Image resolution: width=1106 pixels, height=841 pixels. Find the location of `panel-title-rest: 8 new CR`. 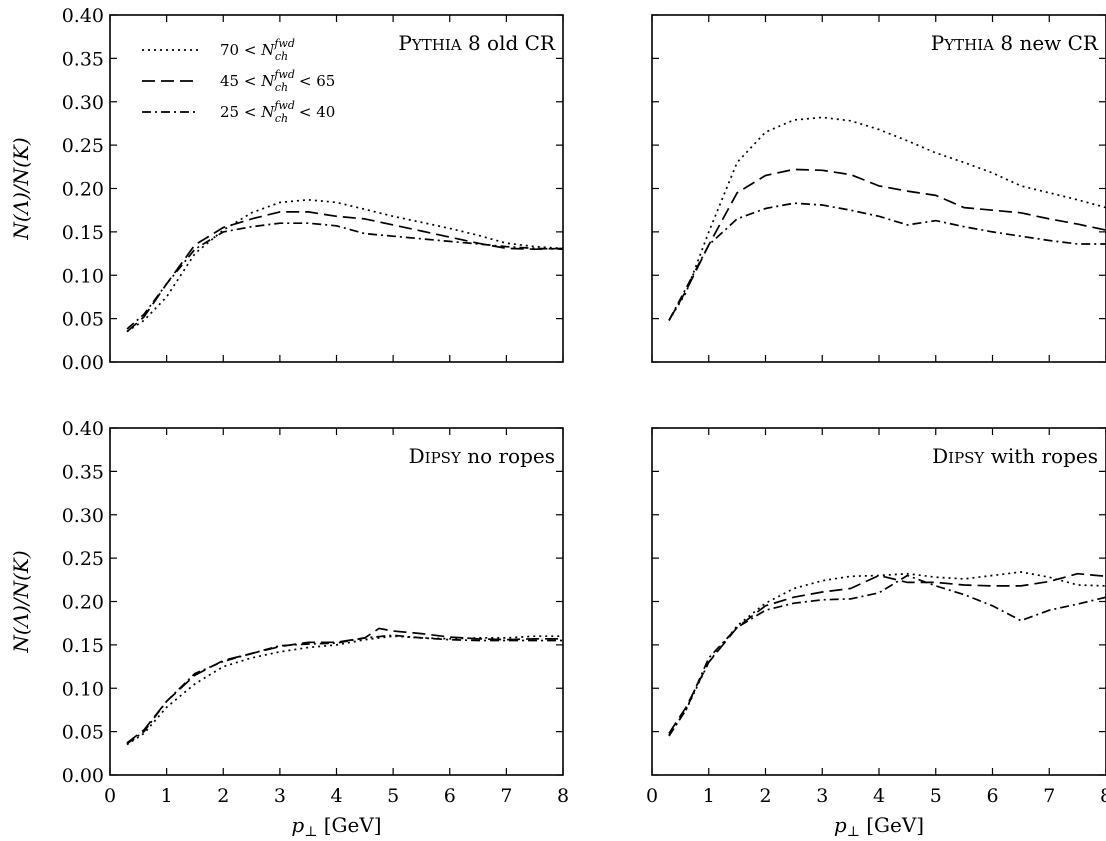

panel-title-rest: 8 new CR is located at coordinates (1046, 43).